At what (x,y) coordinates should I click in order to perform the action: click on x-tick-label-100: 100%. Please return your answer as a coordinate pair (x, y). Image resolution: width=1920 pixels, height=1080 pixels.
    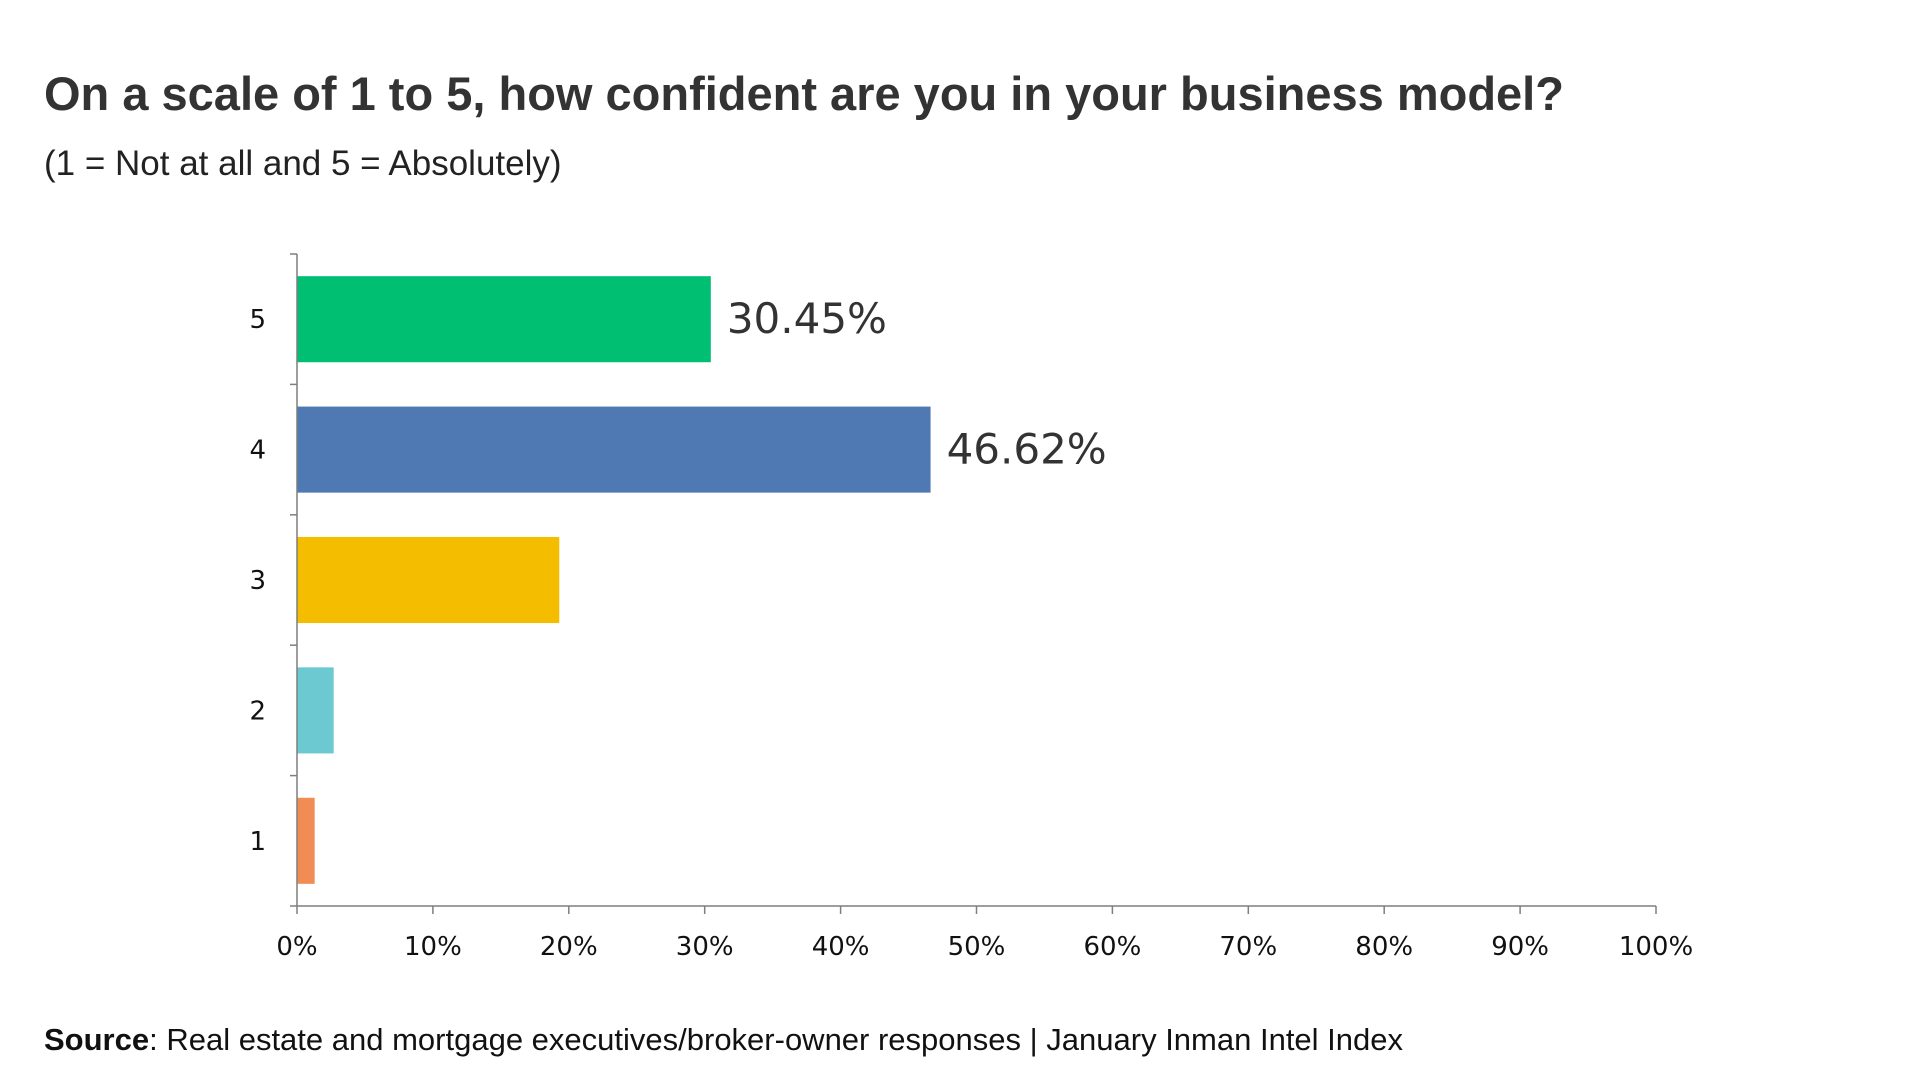
    Looking at the image, I should click on (1656, 947).